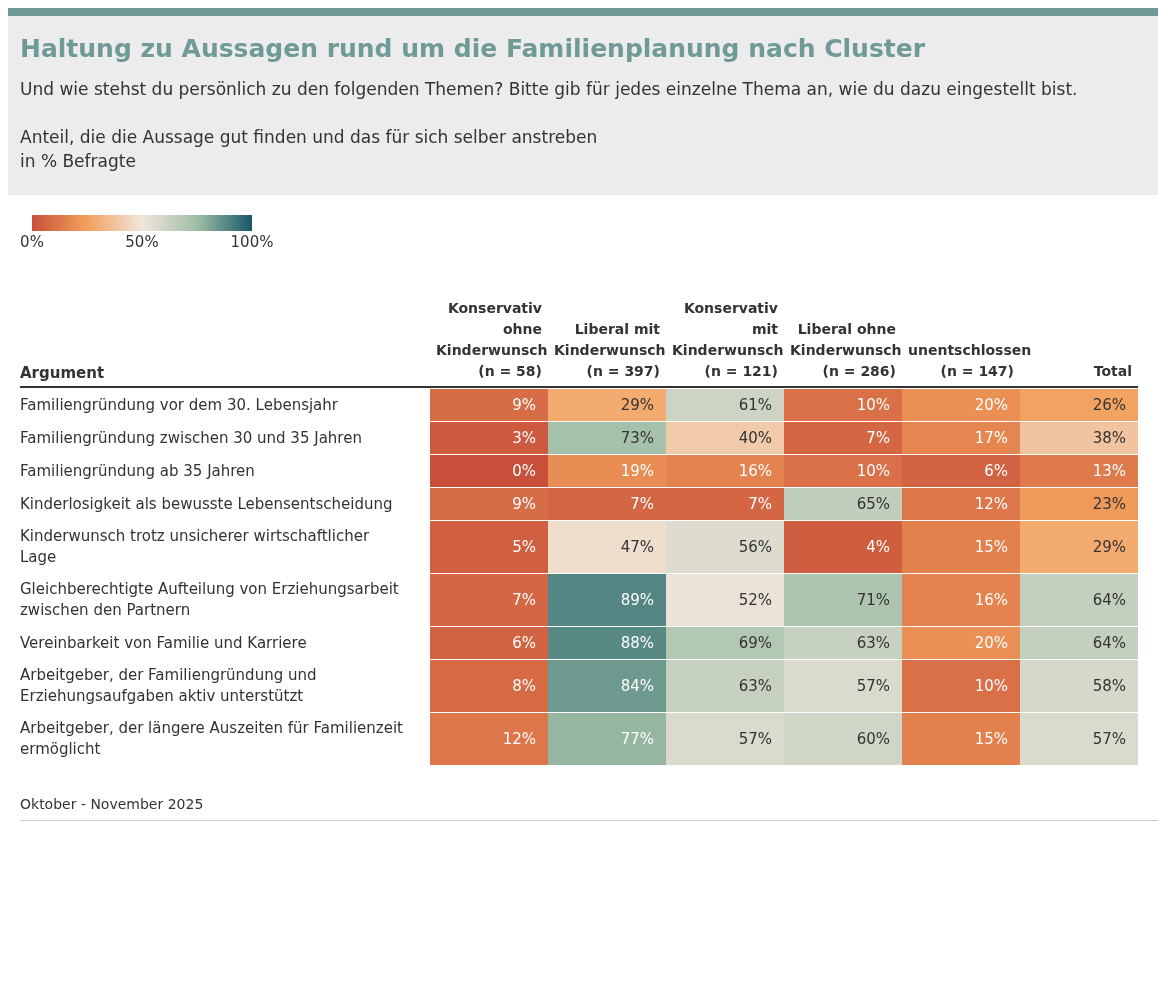  I want to click on x-tick-label: Liberal ohne Kinderwunsch (n = 286), so click(846, 350).